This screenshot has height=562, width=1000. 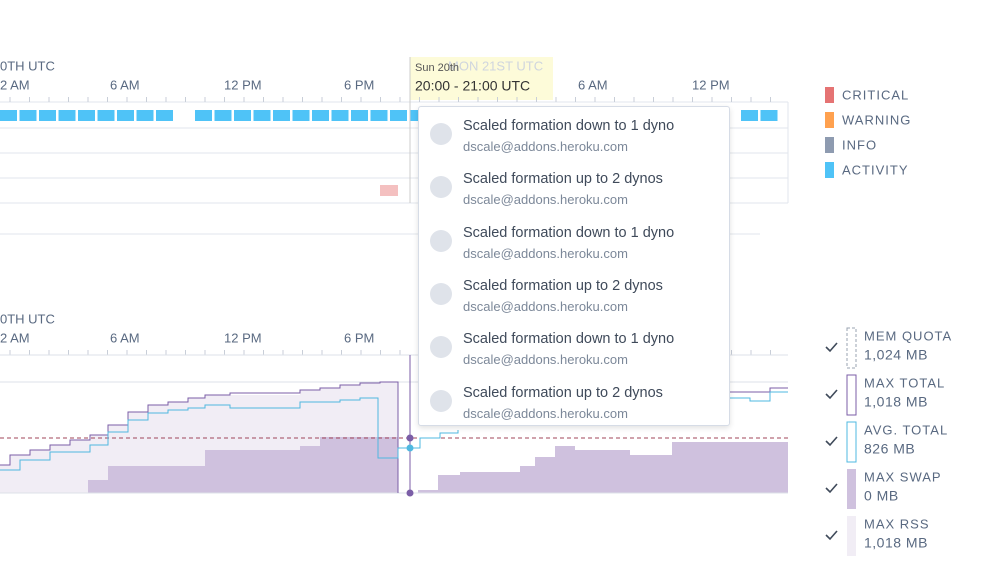 I want to click on legend-name: MAX RSS, so click(x=897, y=523).